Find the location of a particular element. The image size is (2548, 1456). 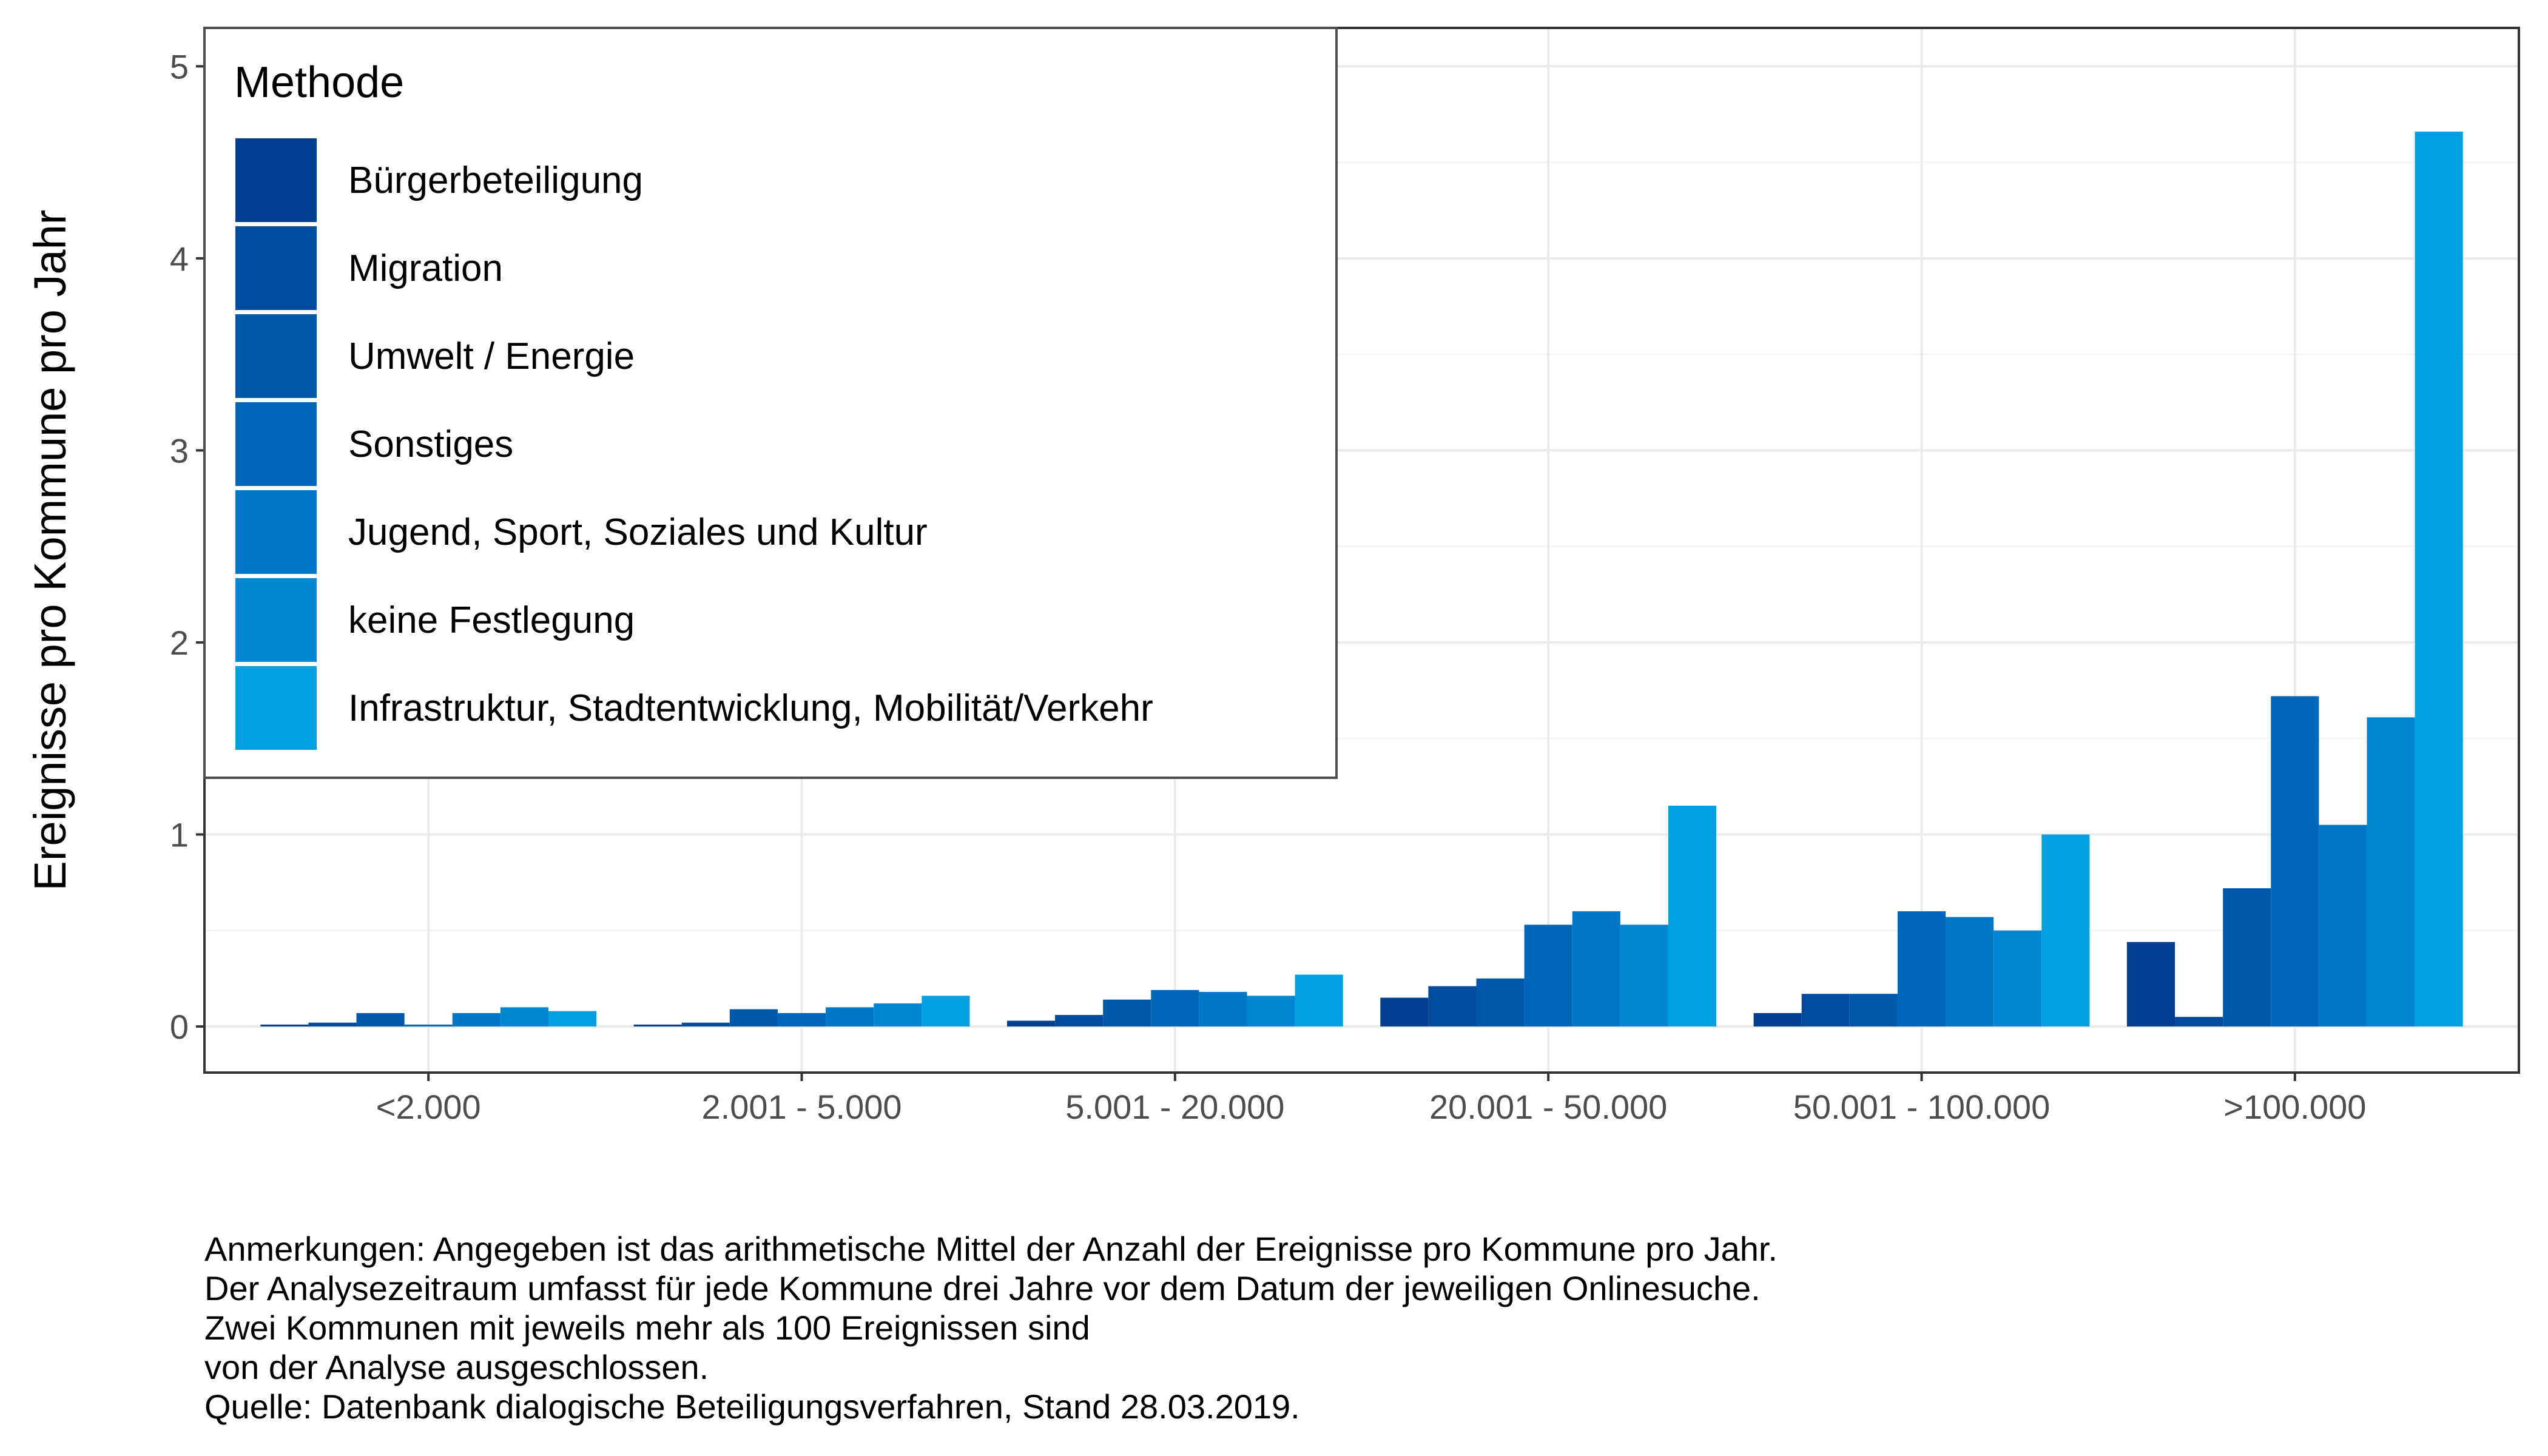

y-tick-label: 4 is located at coordinates (179, 259).